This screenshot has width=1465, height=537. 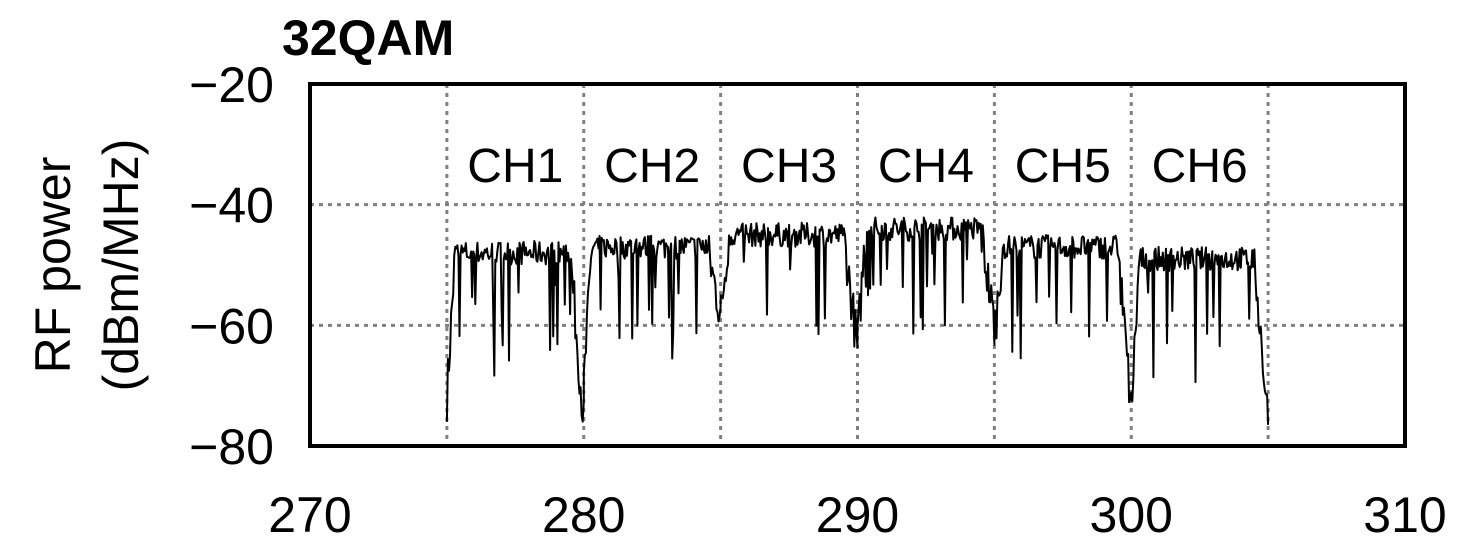 I want to click on x-tick-labels: 270 280 290 300 310, so click(x=857, y=512).